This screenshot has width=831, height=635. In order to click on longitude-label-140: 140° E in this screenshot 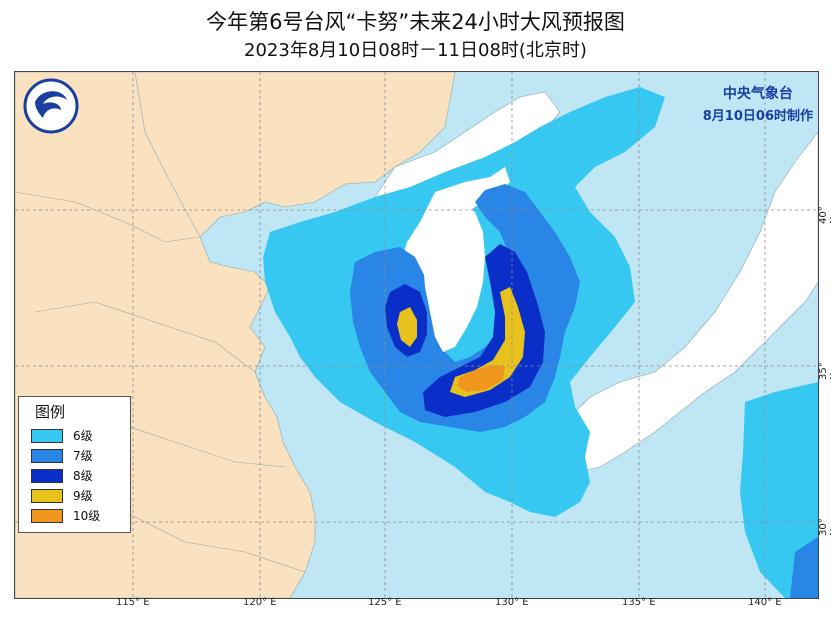, I will do `click(765, 602)`.